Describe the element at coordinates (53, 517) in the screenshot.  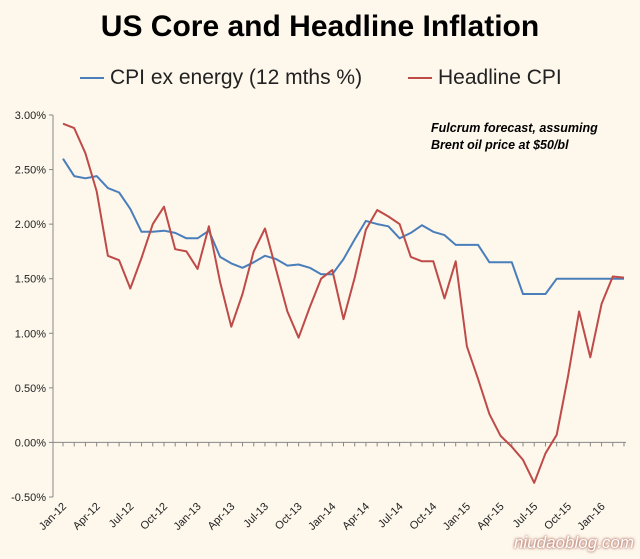
I see `x-tick-label: Jan-12` at that location.